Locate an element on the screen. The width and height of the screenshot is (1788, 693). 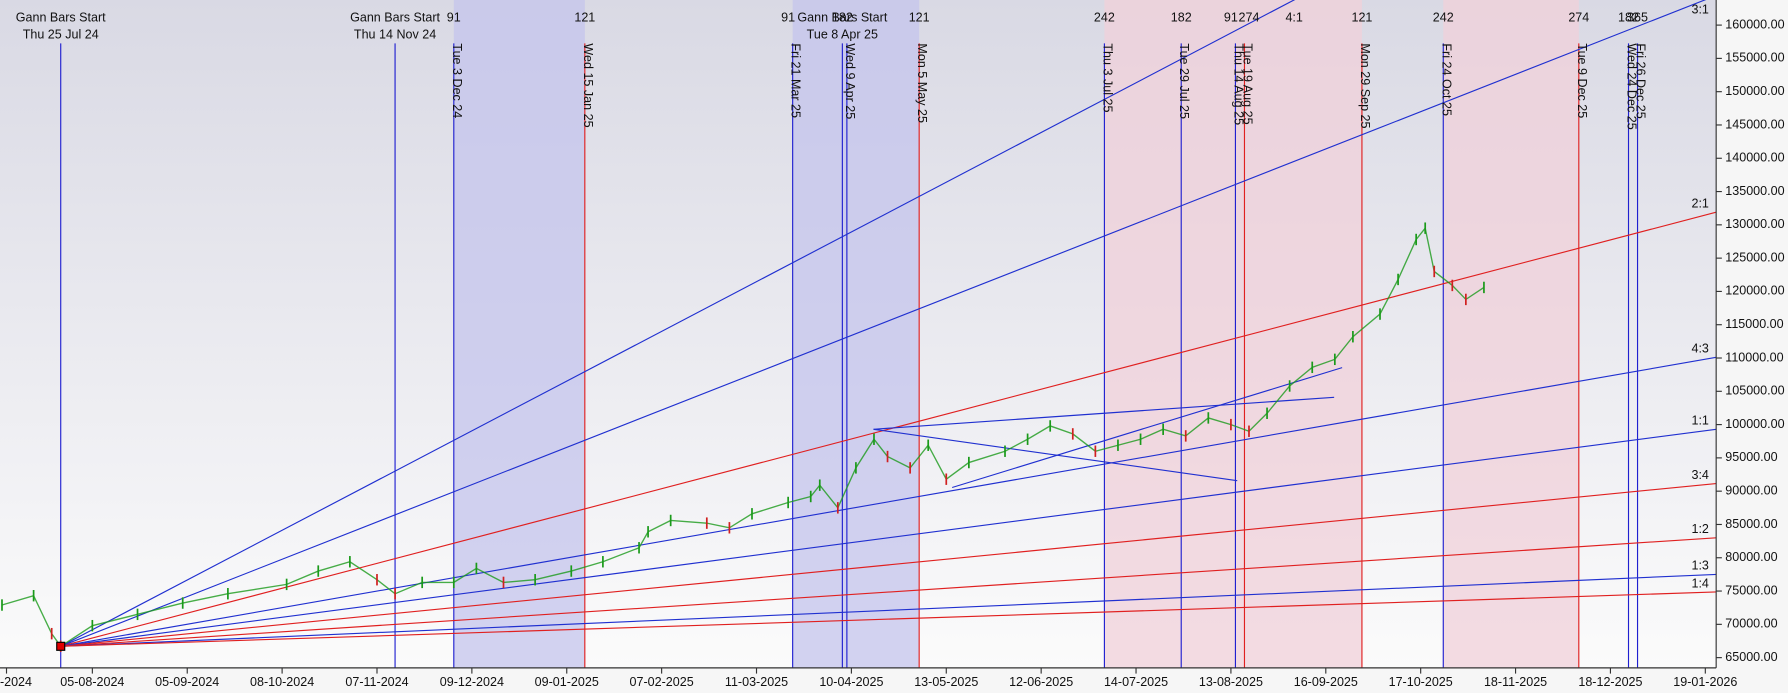
event-date: Thu 14 Aug 25 is located at coordinates (1238, 84).